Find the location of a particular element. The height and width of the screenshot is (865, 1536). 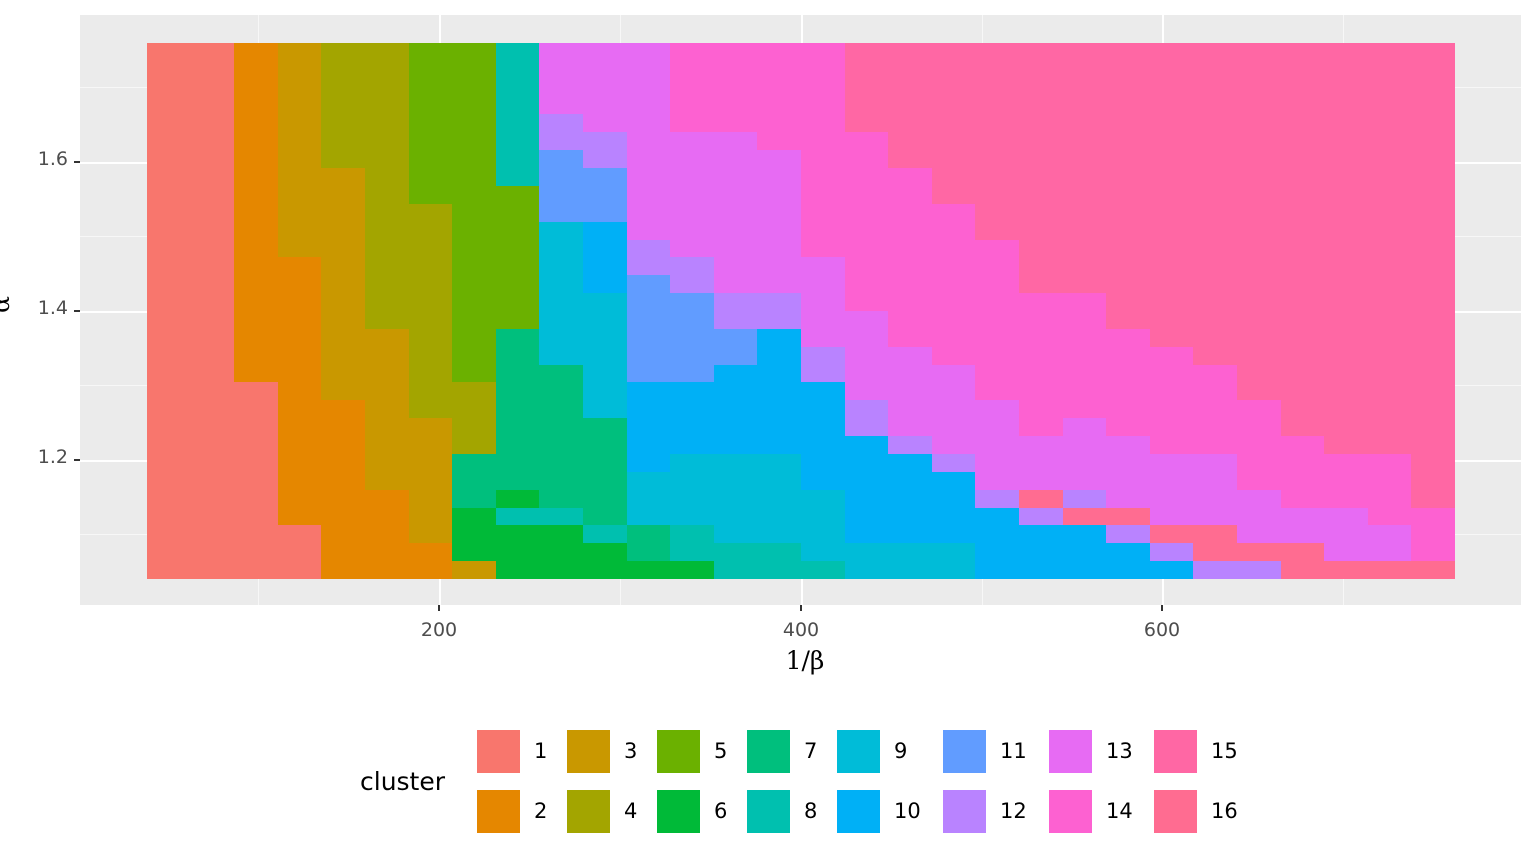

legend-key-label: 4 is located at coordinates (631, 811).